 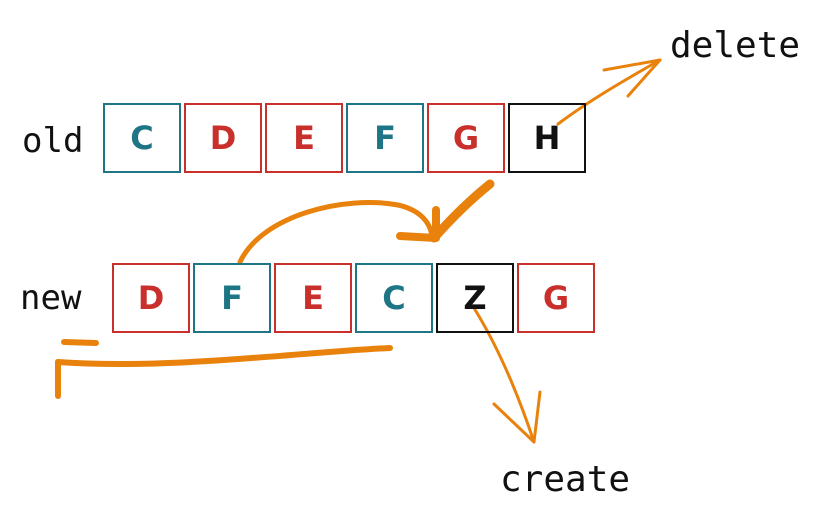 I want to click on create-label: create, so click(x=565, y=479).